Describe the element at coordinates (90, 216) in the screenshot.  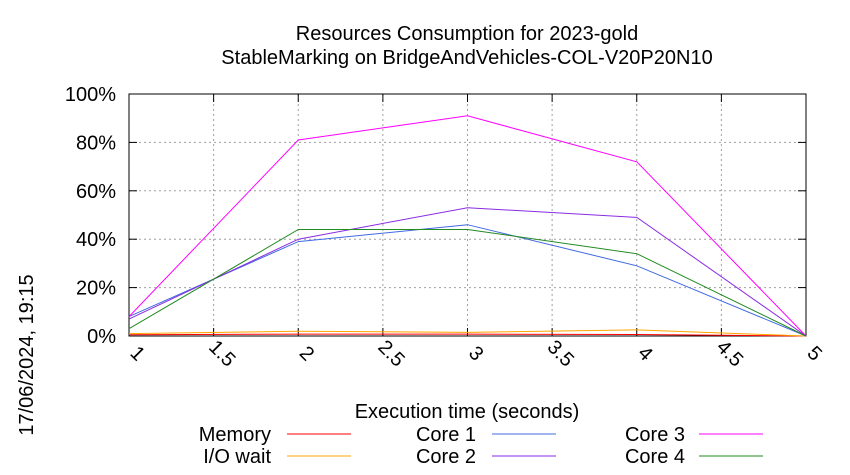
I see `y-tick-labels: 0% 20% 40% 60% 80% 100%` at that location.